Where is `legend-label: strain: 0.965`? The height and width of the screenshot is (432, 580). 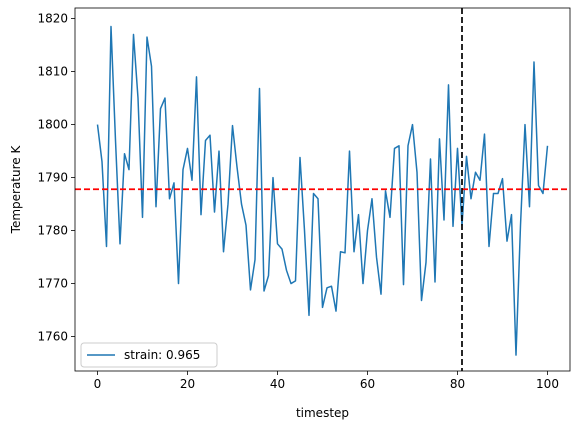
legend-label: strain: 0.965 is located at coordinates (162, 355).